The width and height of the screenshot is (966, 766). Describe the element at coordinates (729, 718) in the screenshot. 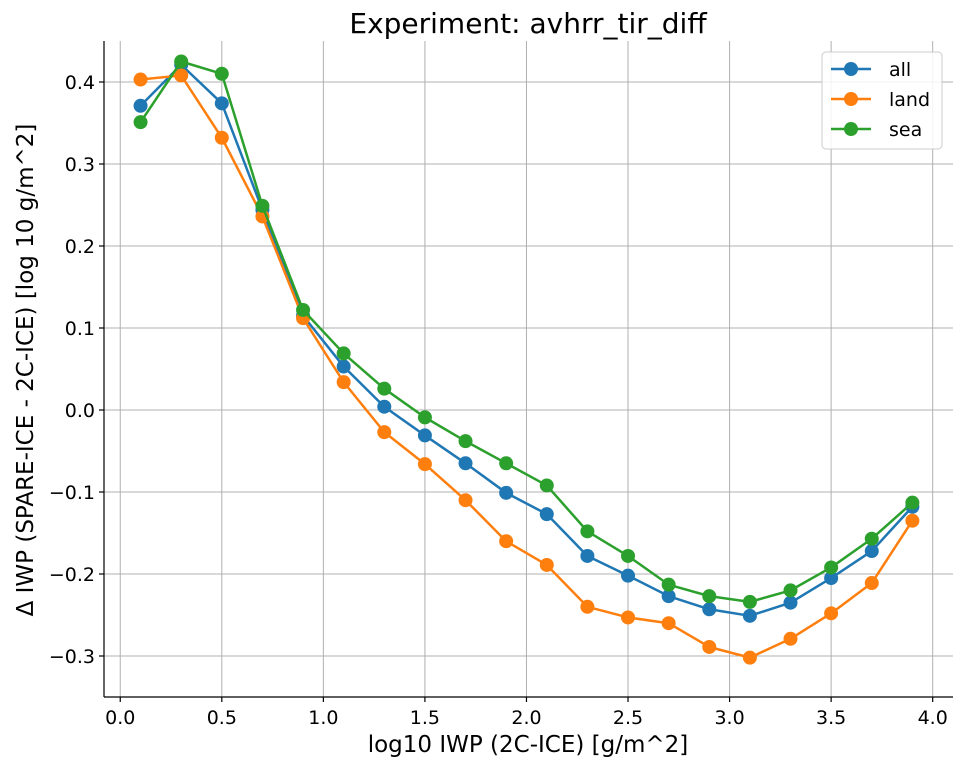

I see `x-tick-label: 3.0` at that location.